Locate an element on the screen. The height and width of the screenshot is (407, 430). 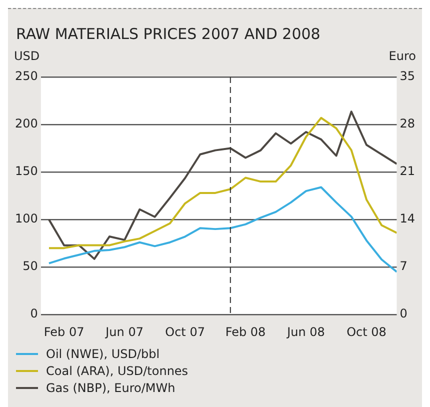
x-tick-label: Jun 08 is located at coordinates (305, 331).